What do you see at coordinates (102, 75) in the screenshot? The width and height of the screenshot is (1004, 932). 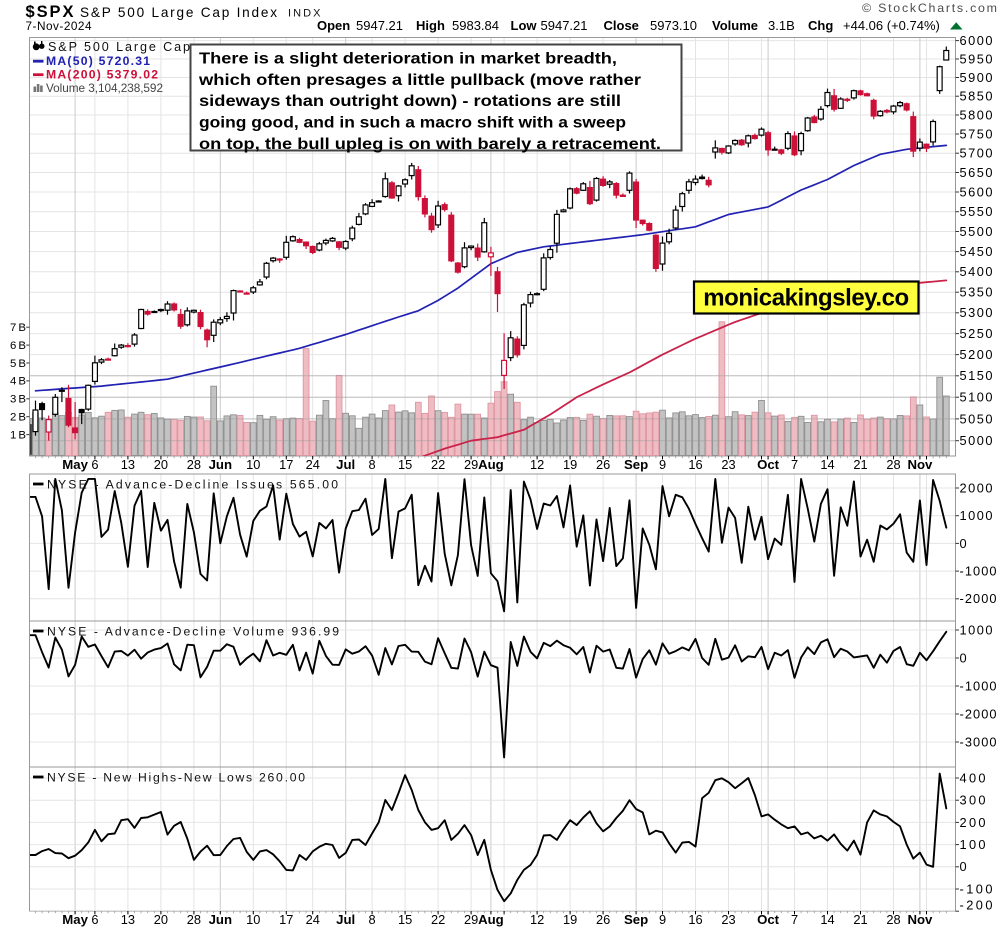 I see `svg-text: MA(200) 5379.02` at bounding box center [102, 75].